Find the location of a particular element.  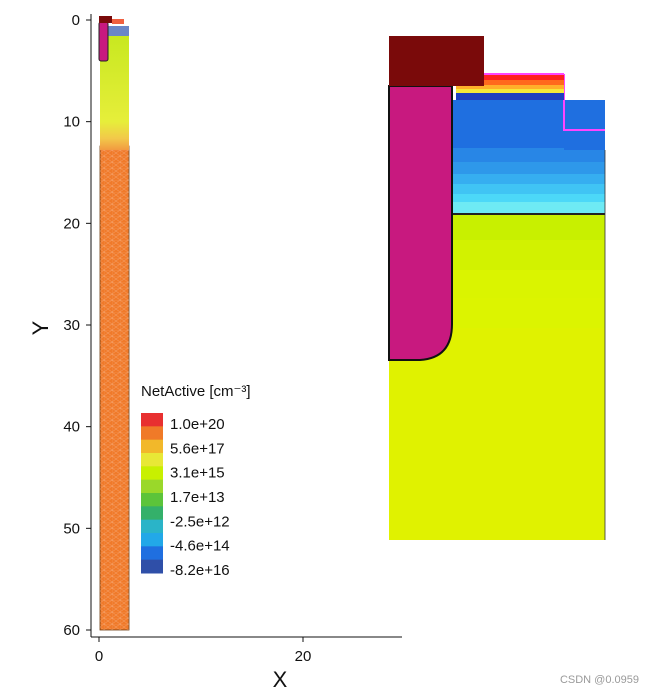

legend-label: 1.0e+20 is located at coordinates (197, 424).